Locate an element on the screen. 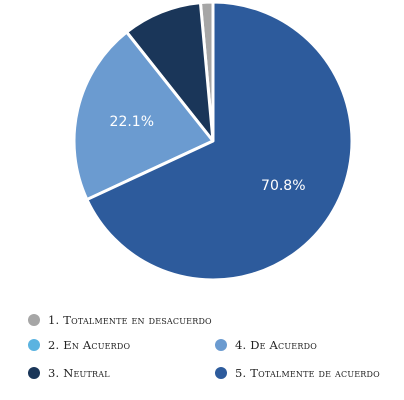 This screenshot has width=404, height=400. legend-item-totalmente-en-desacuerdo: 1. Totalmente en desacuerdo is located at coordinates (120, 320).